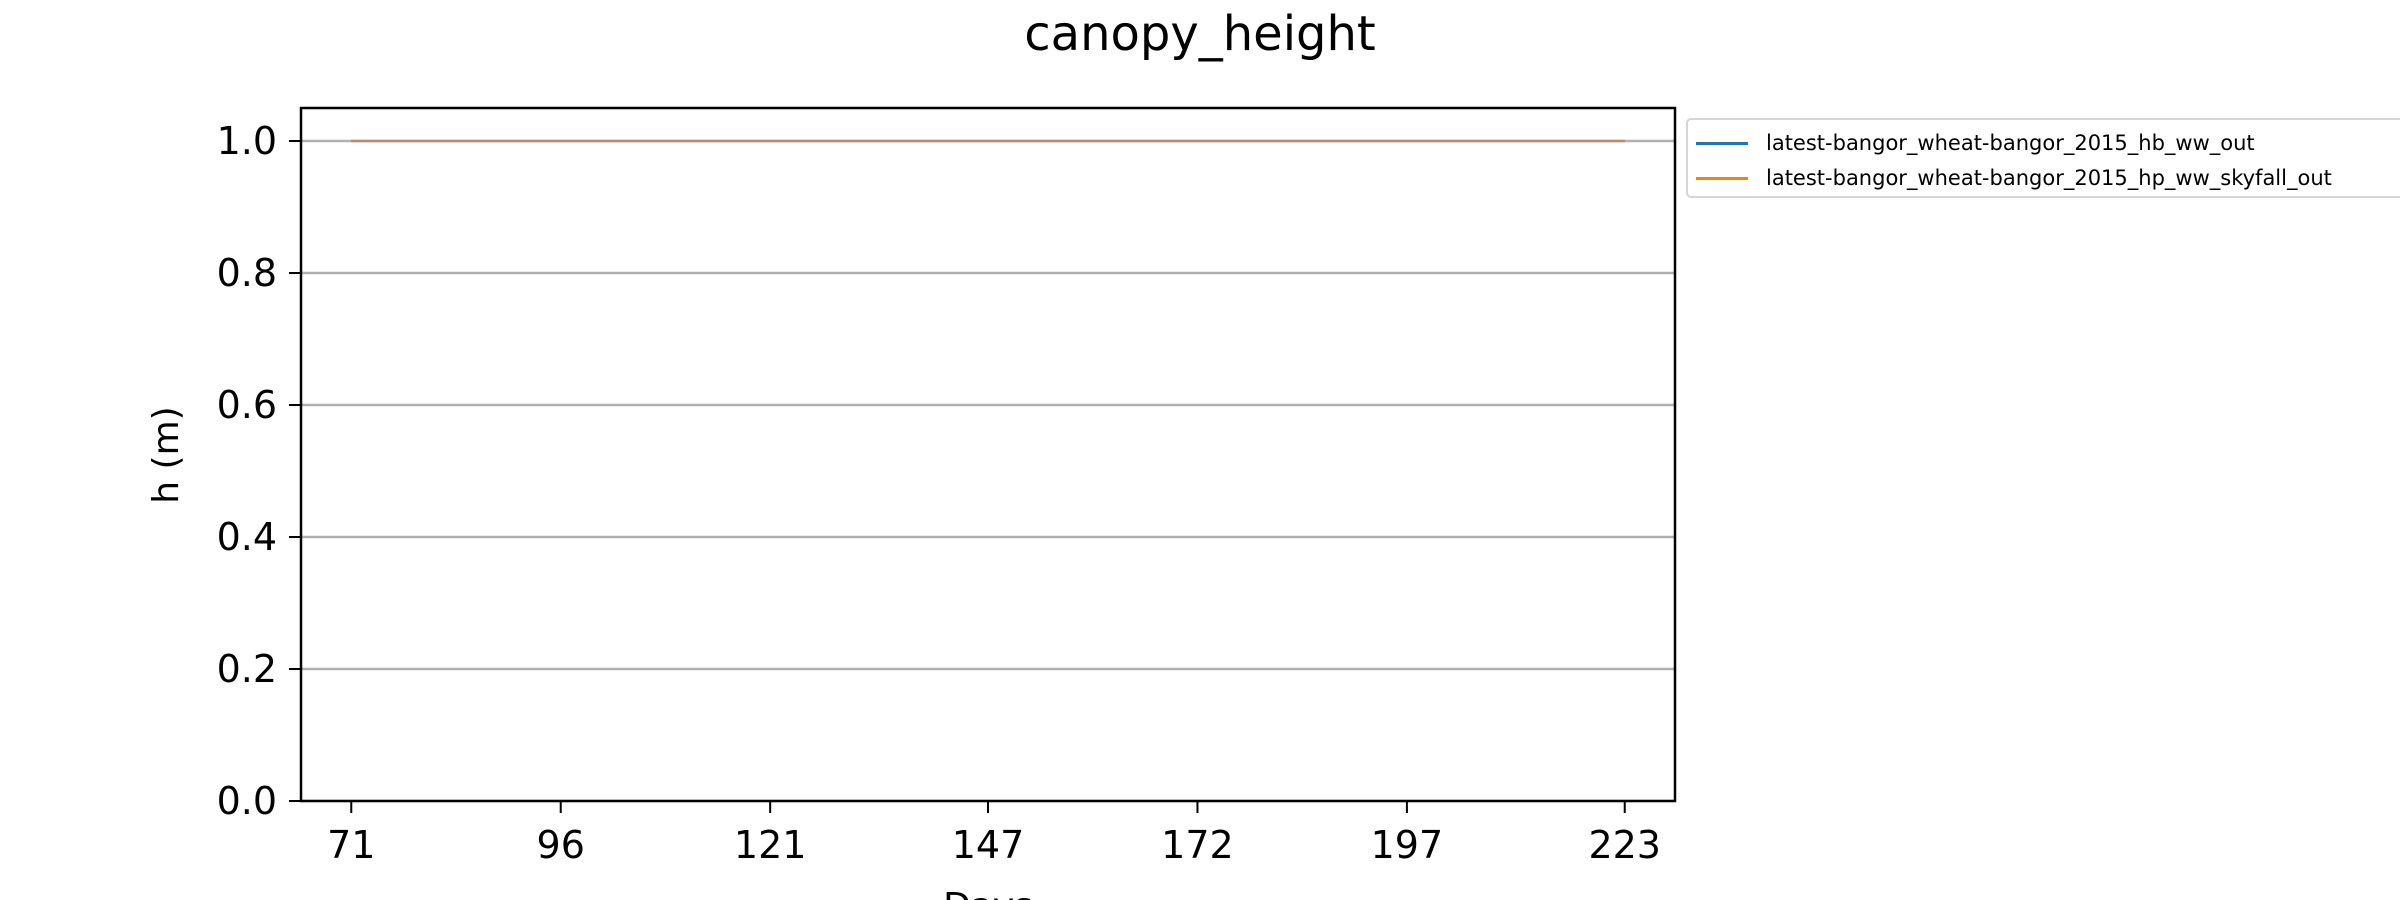 This screenshot has height=900, width=2400. What do you see at coordinates (247, 801) in the screenshot?
I see `y-tick-label: 0.0` at bounding box center [247, 801].